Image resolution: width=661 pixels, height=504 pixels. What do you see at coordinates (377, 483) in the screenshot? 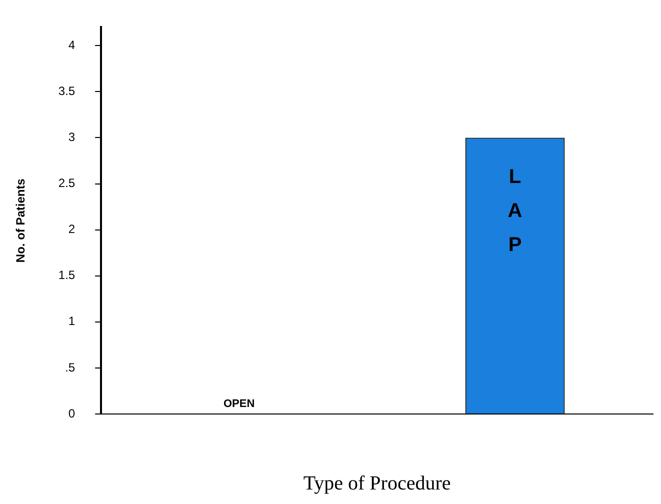
I see `x-axis-title: Type of Procedure` at bounding box center [377, 483].